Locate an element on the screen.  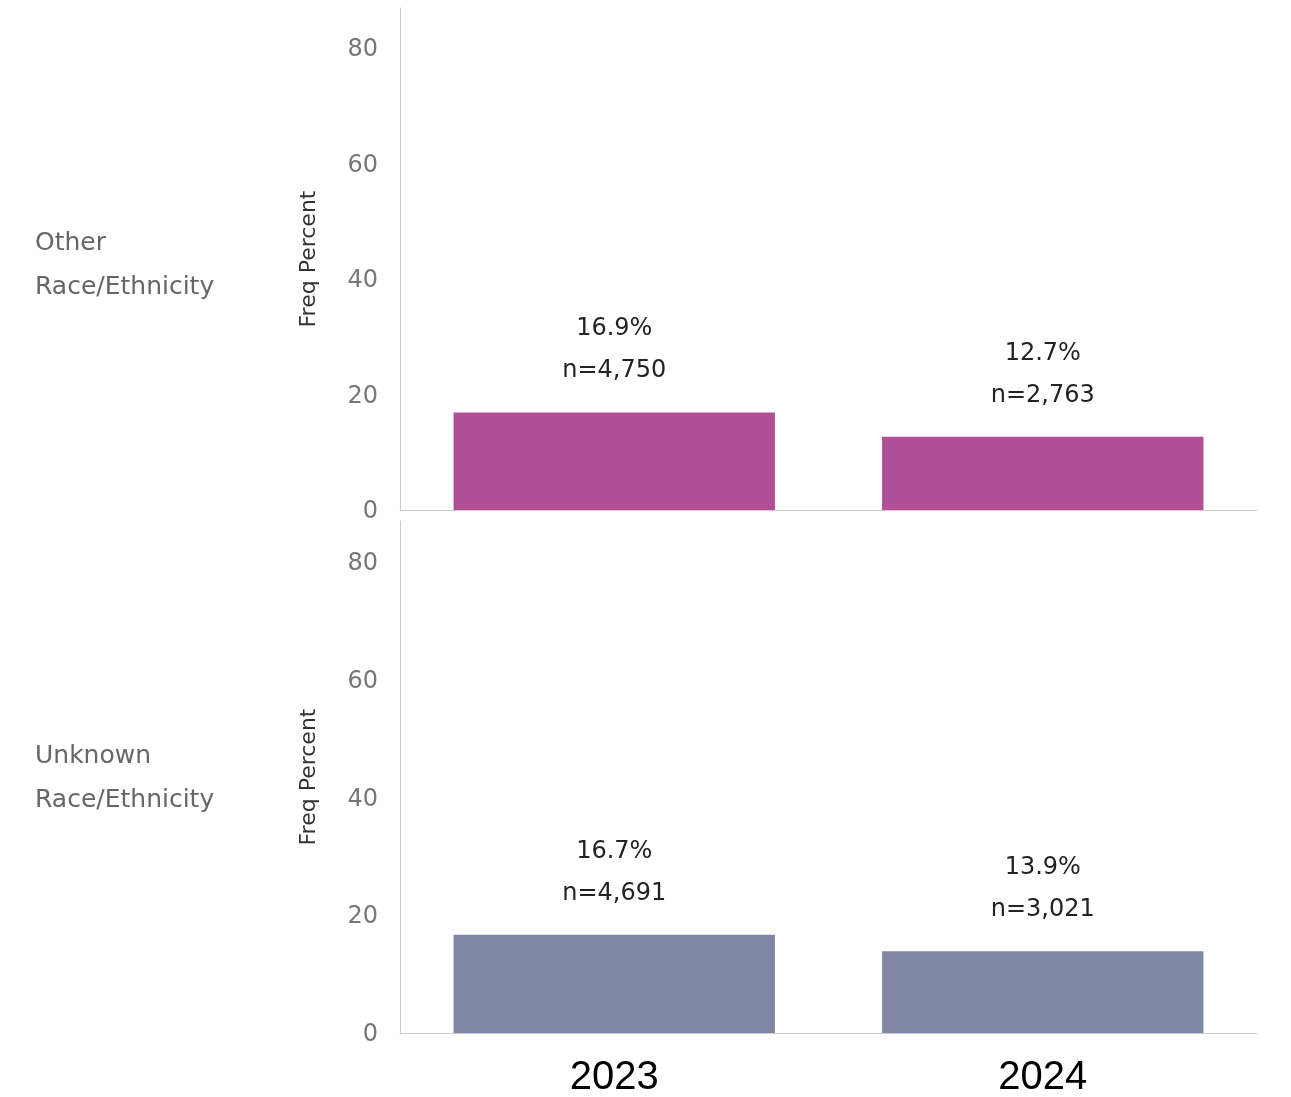
x-tick-label: 2023 is located at coordinates (614, 1075).